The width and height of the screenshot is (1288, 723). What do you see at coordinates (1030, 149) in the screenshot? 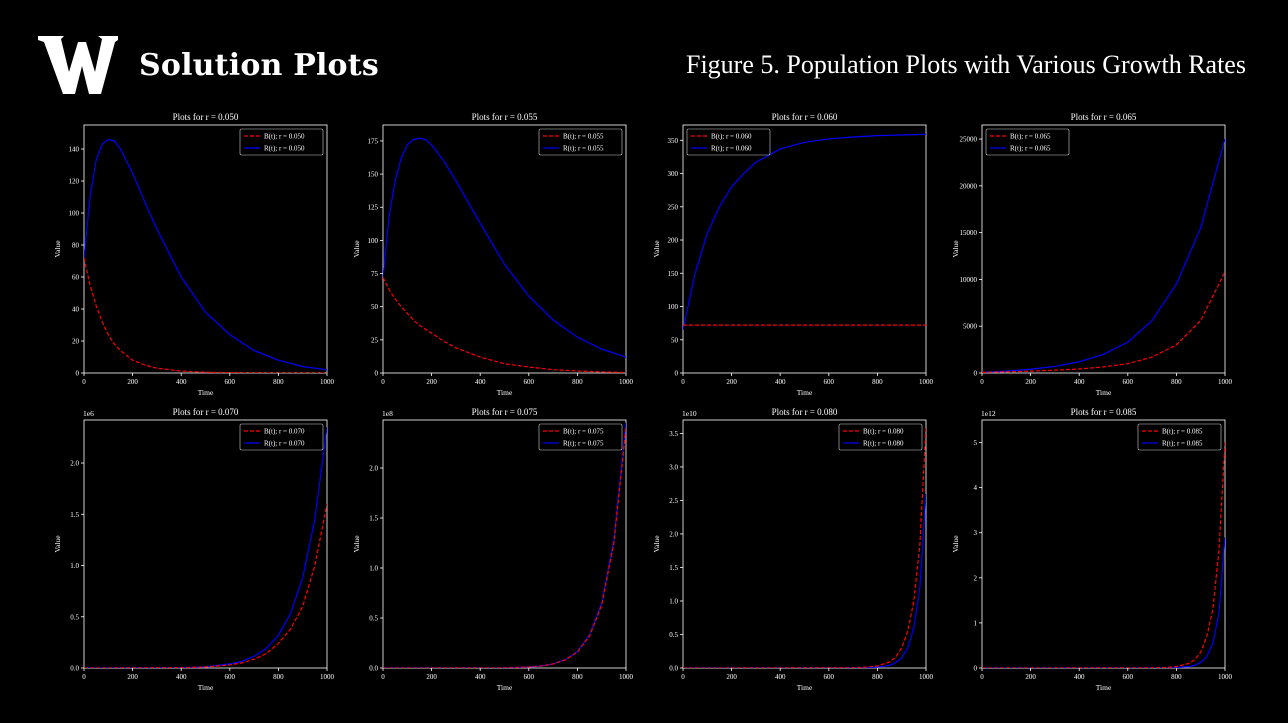
I see `legend-label: R(t); r = 0.065` at bounding box center [1030, 149].